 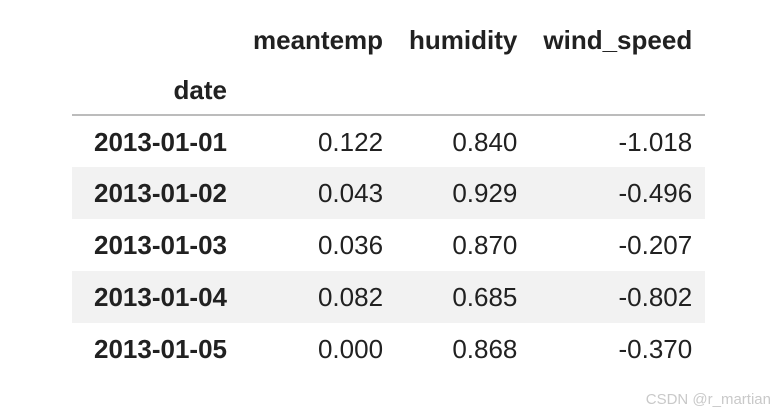 I want to click on value-cell-meantemp: 0.036, so click(x=350, y=245).